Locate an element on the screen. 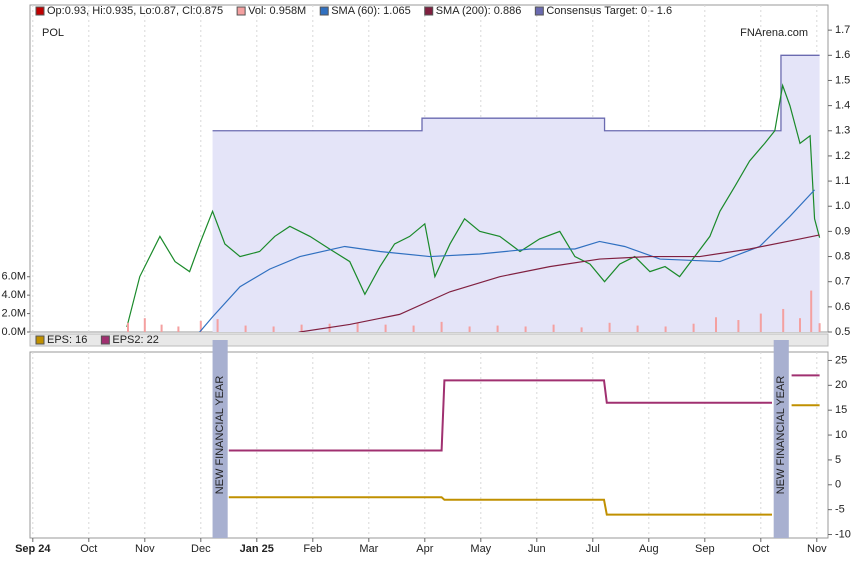 The width and height of the screenshot is (859, 566). y-tick-label: 20 is located at coordinates (841, 385).